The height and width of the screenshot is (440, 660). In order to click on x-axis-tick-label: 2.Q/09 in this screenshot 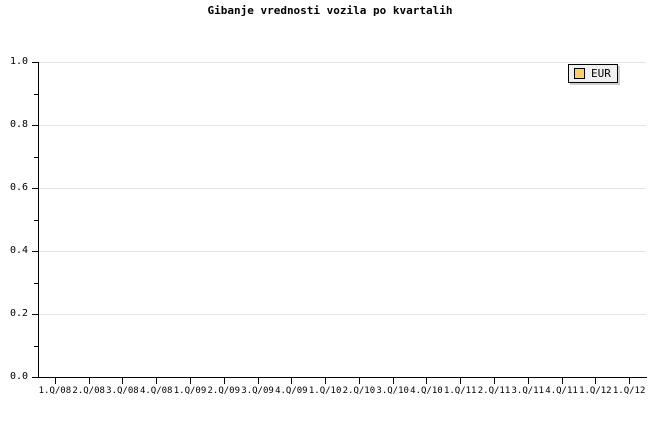, I will do `click(224, 391)`.